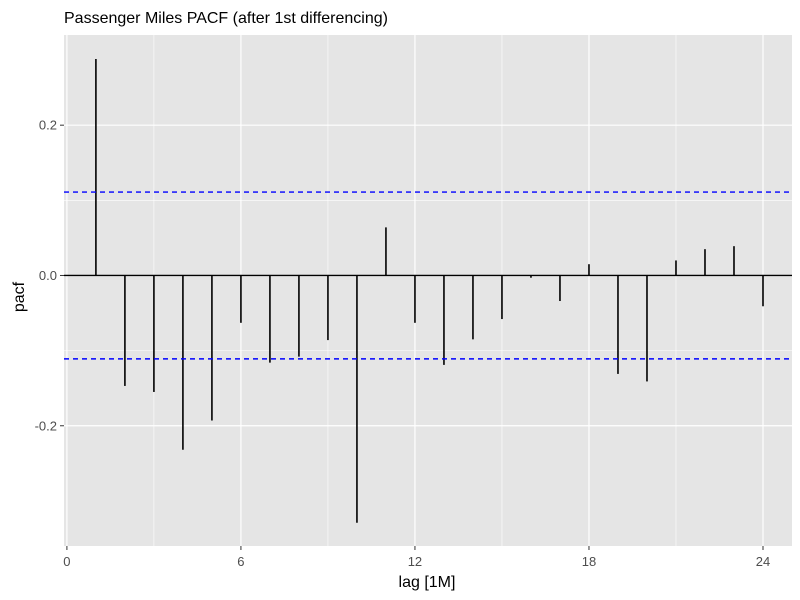 This screenshot has height=600, width=800. Describe the element at coordinates (240, 561) in the screenshot. I see `x-tick-label: 6` at that location.